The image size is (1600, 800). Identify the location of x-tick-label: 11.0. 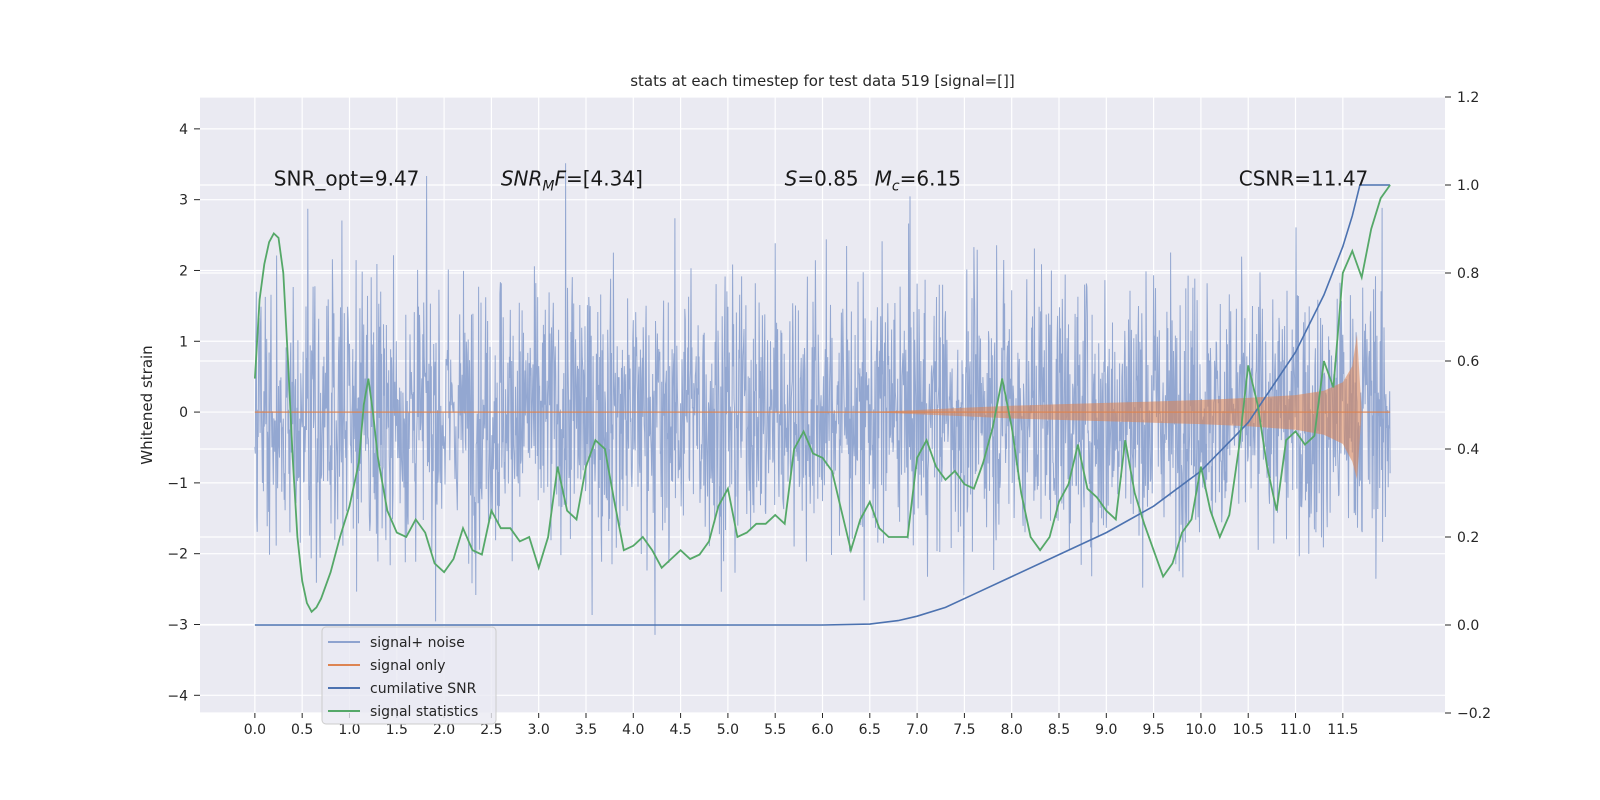
(1295, 730).